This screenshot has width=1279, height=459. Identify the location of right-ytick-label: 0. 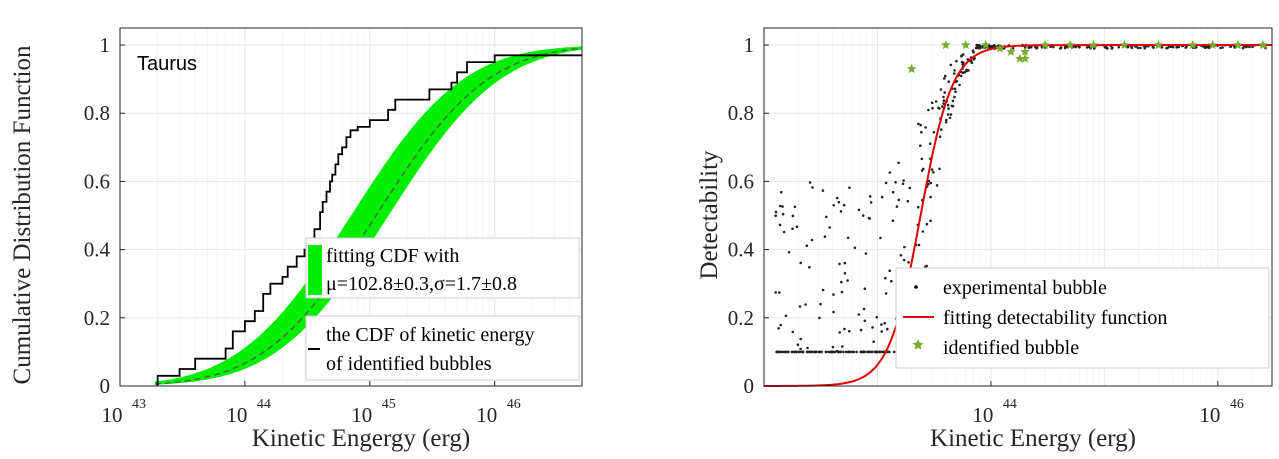
(749, 386).